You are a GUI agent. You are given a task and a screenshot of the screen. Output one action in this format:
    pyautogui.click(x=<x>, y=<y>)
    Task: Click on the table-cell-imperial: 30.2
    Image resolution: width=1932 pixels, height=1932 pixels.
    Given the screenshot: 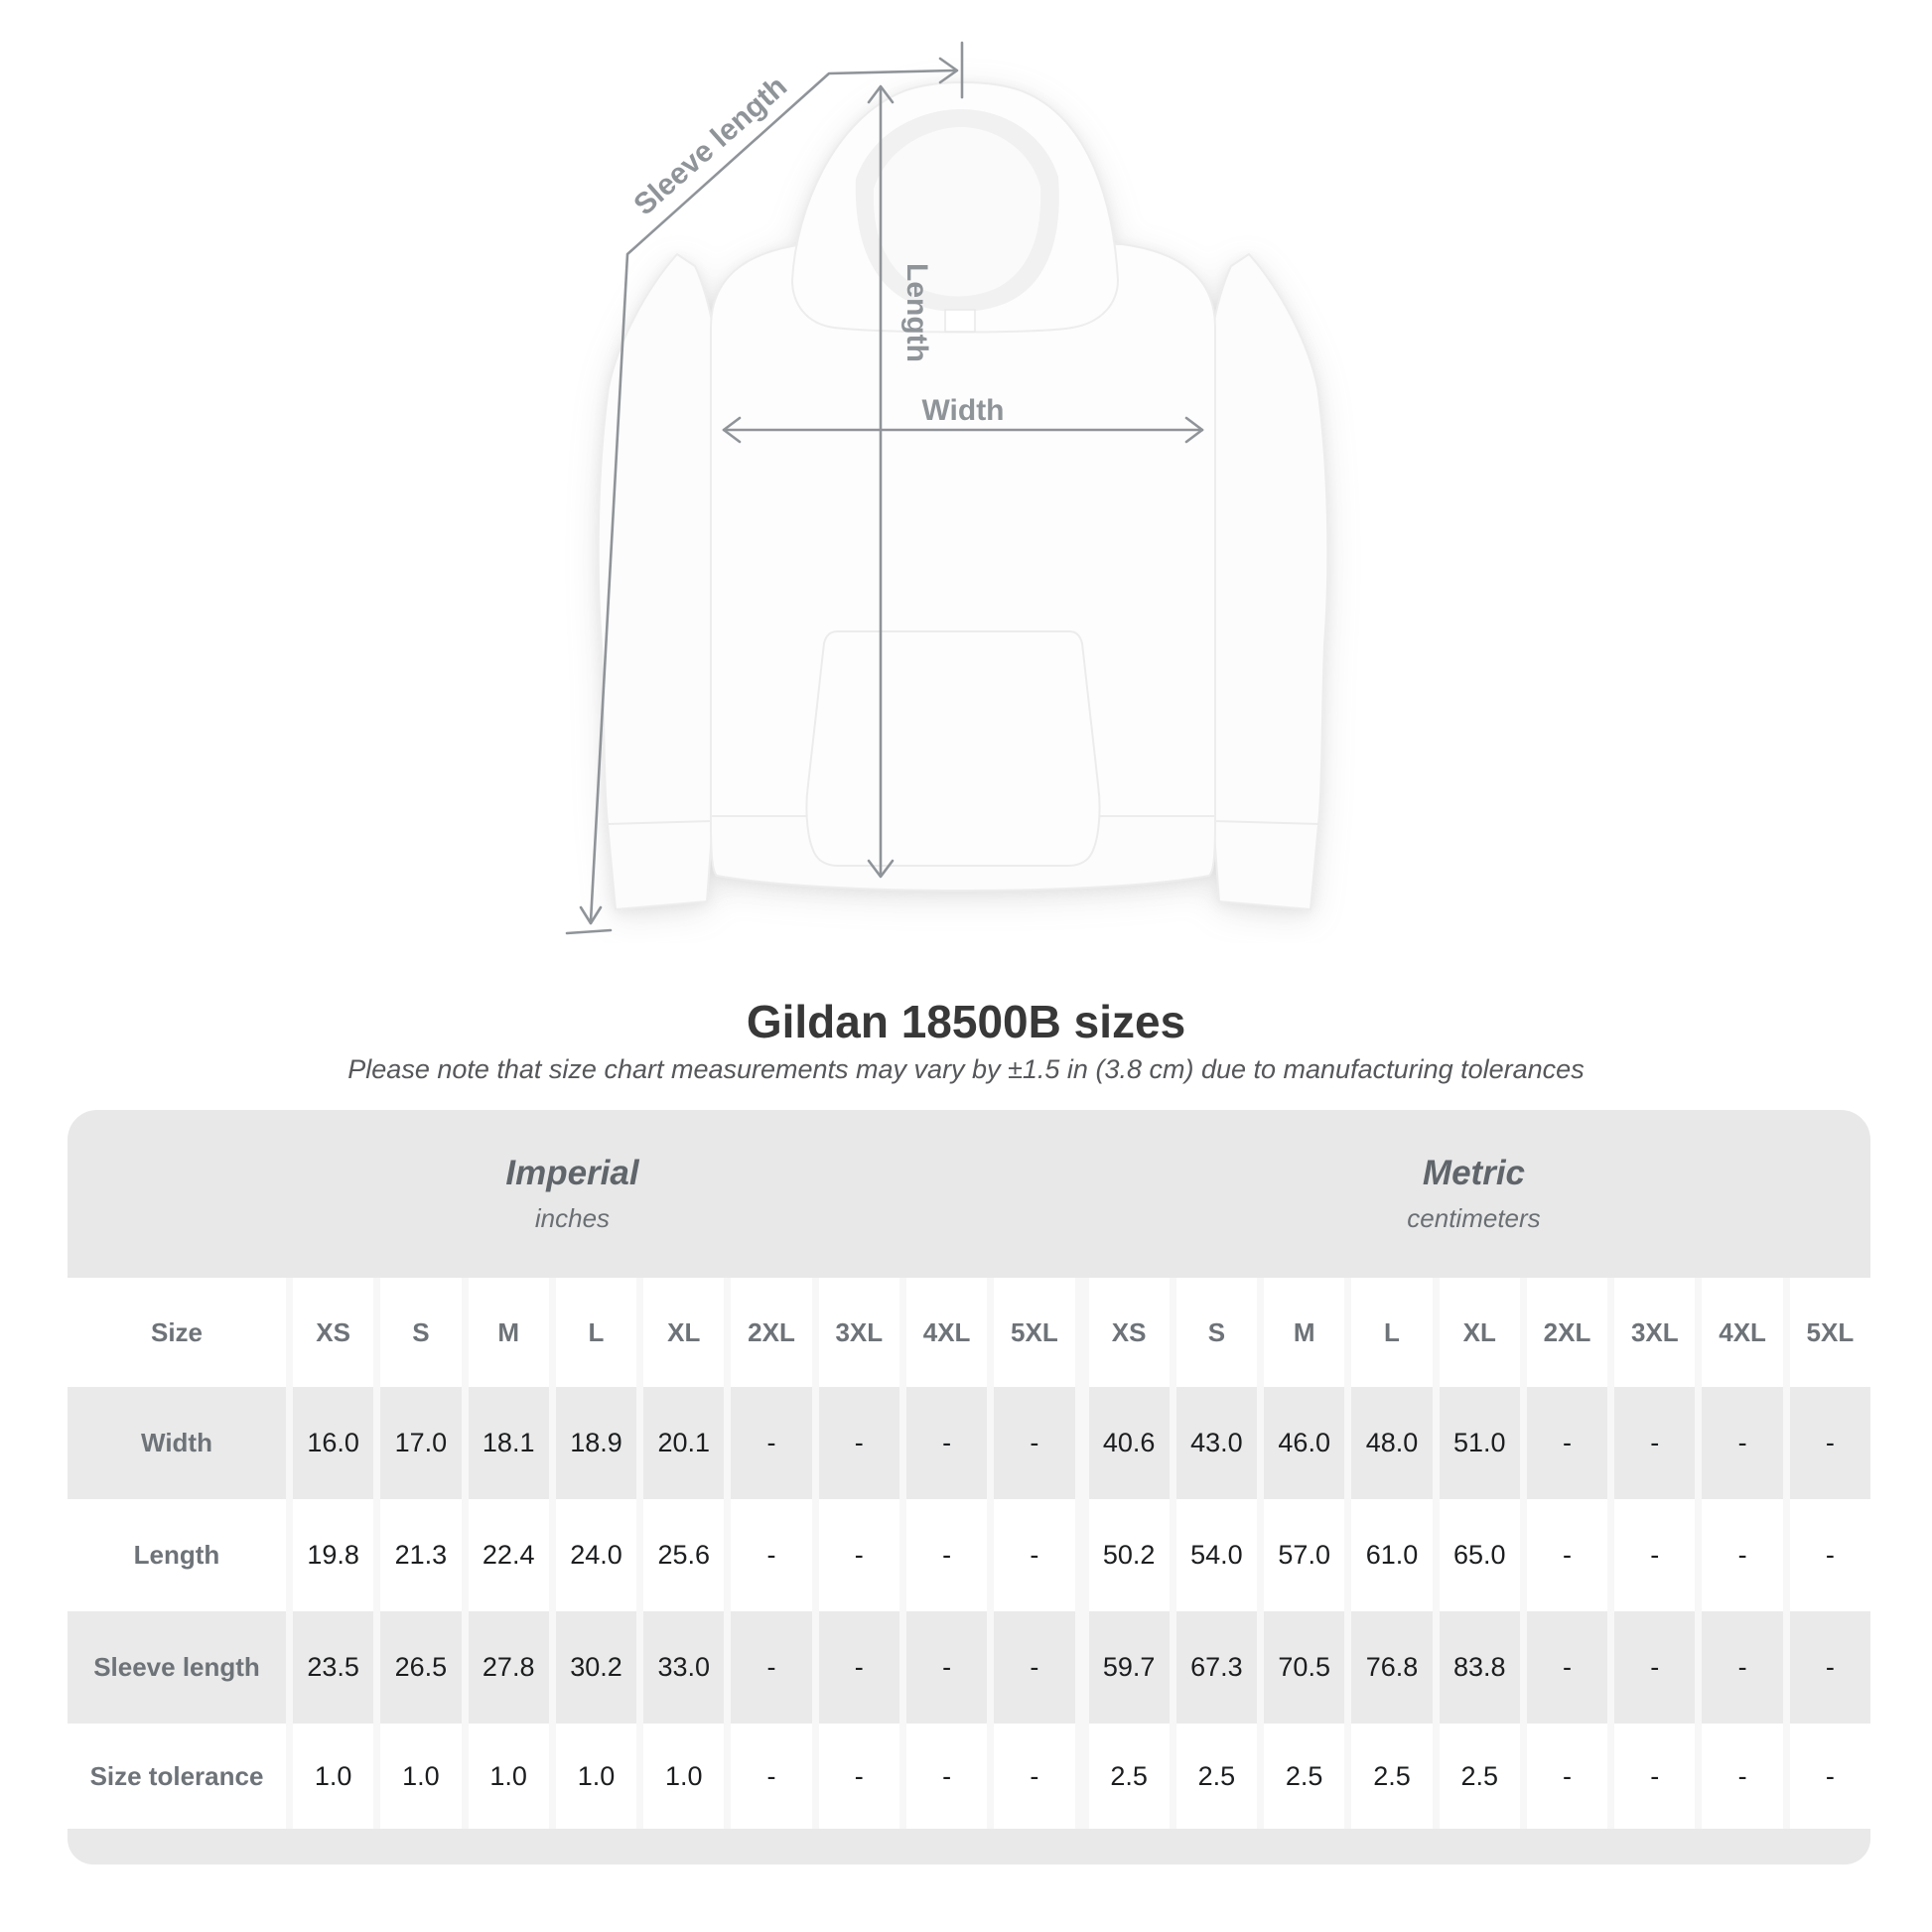 What is the action you would take?
    pyautogui.click(x=596, y=1668)
    